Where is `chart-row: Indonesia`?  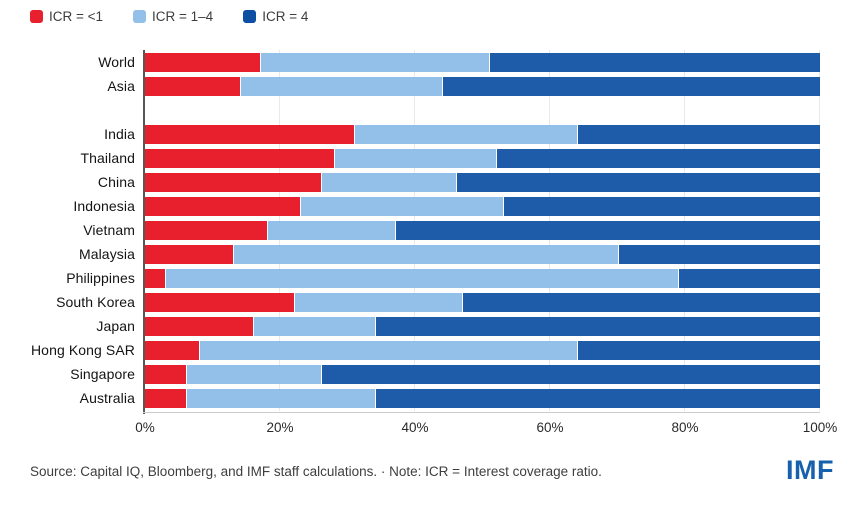 chart-row: Indonesia is located at coordinates (410, 206).